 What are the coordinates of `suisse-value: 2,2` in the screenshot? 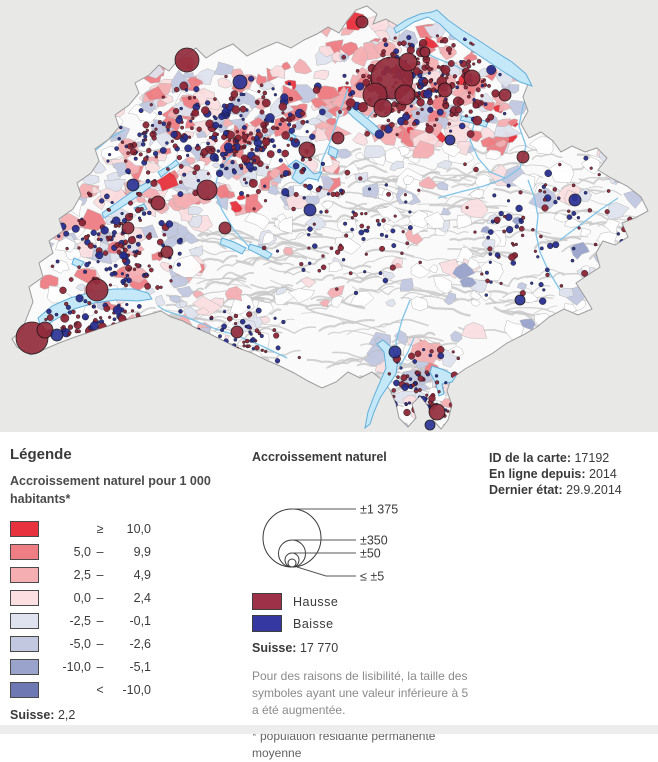 It's located at (66, 715).